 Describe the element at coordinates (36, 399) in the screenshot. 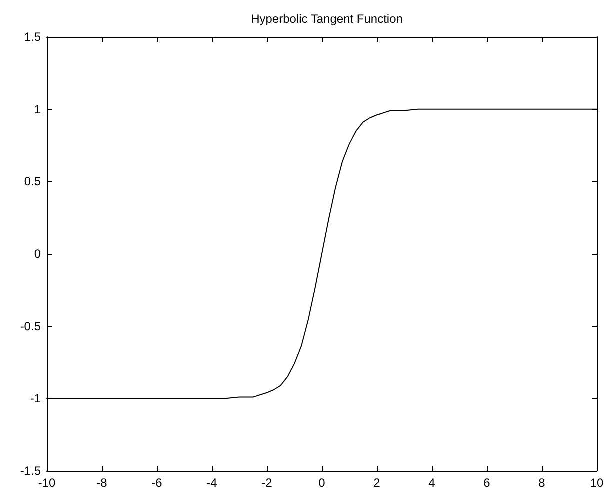

I see `y-tick-label: -1` at that location.